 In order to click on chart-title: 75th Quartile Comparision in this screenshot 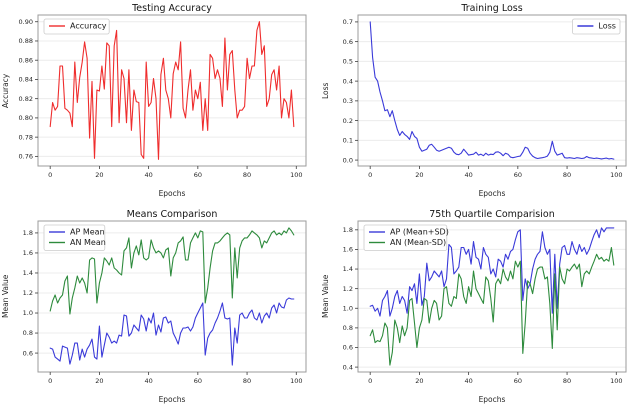, I will do `click(492, 214)`.